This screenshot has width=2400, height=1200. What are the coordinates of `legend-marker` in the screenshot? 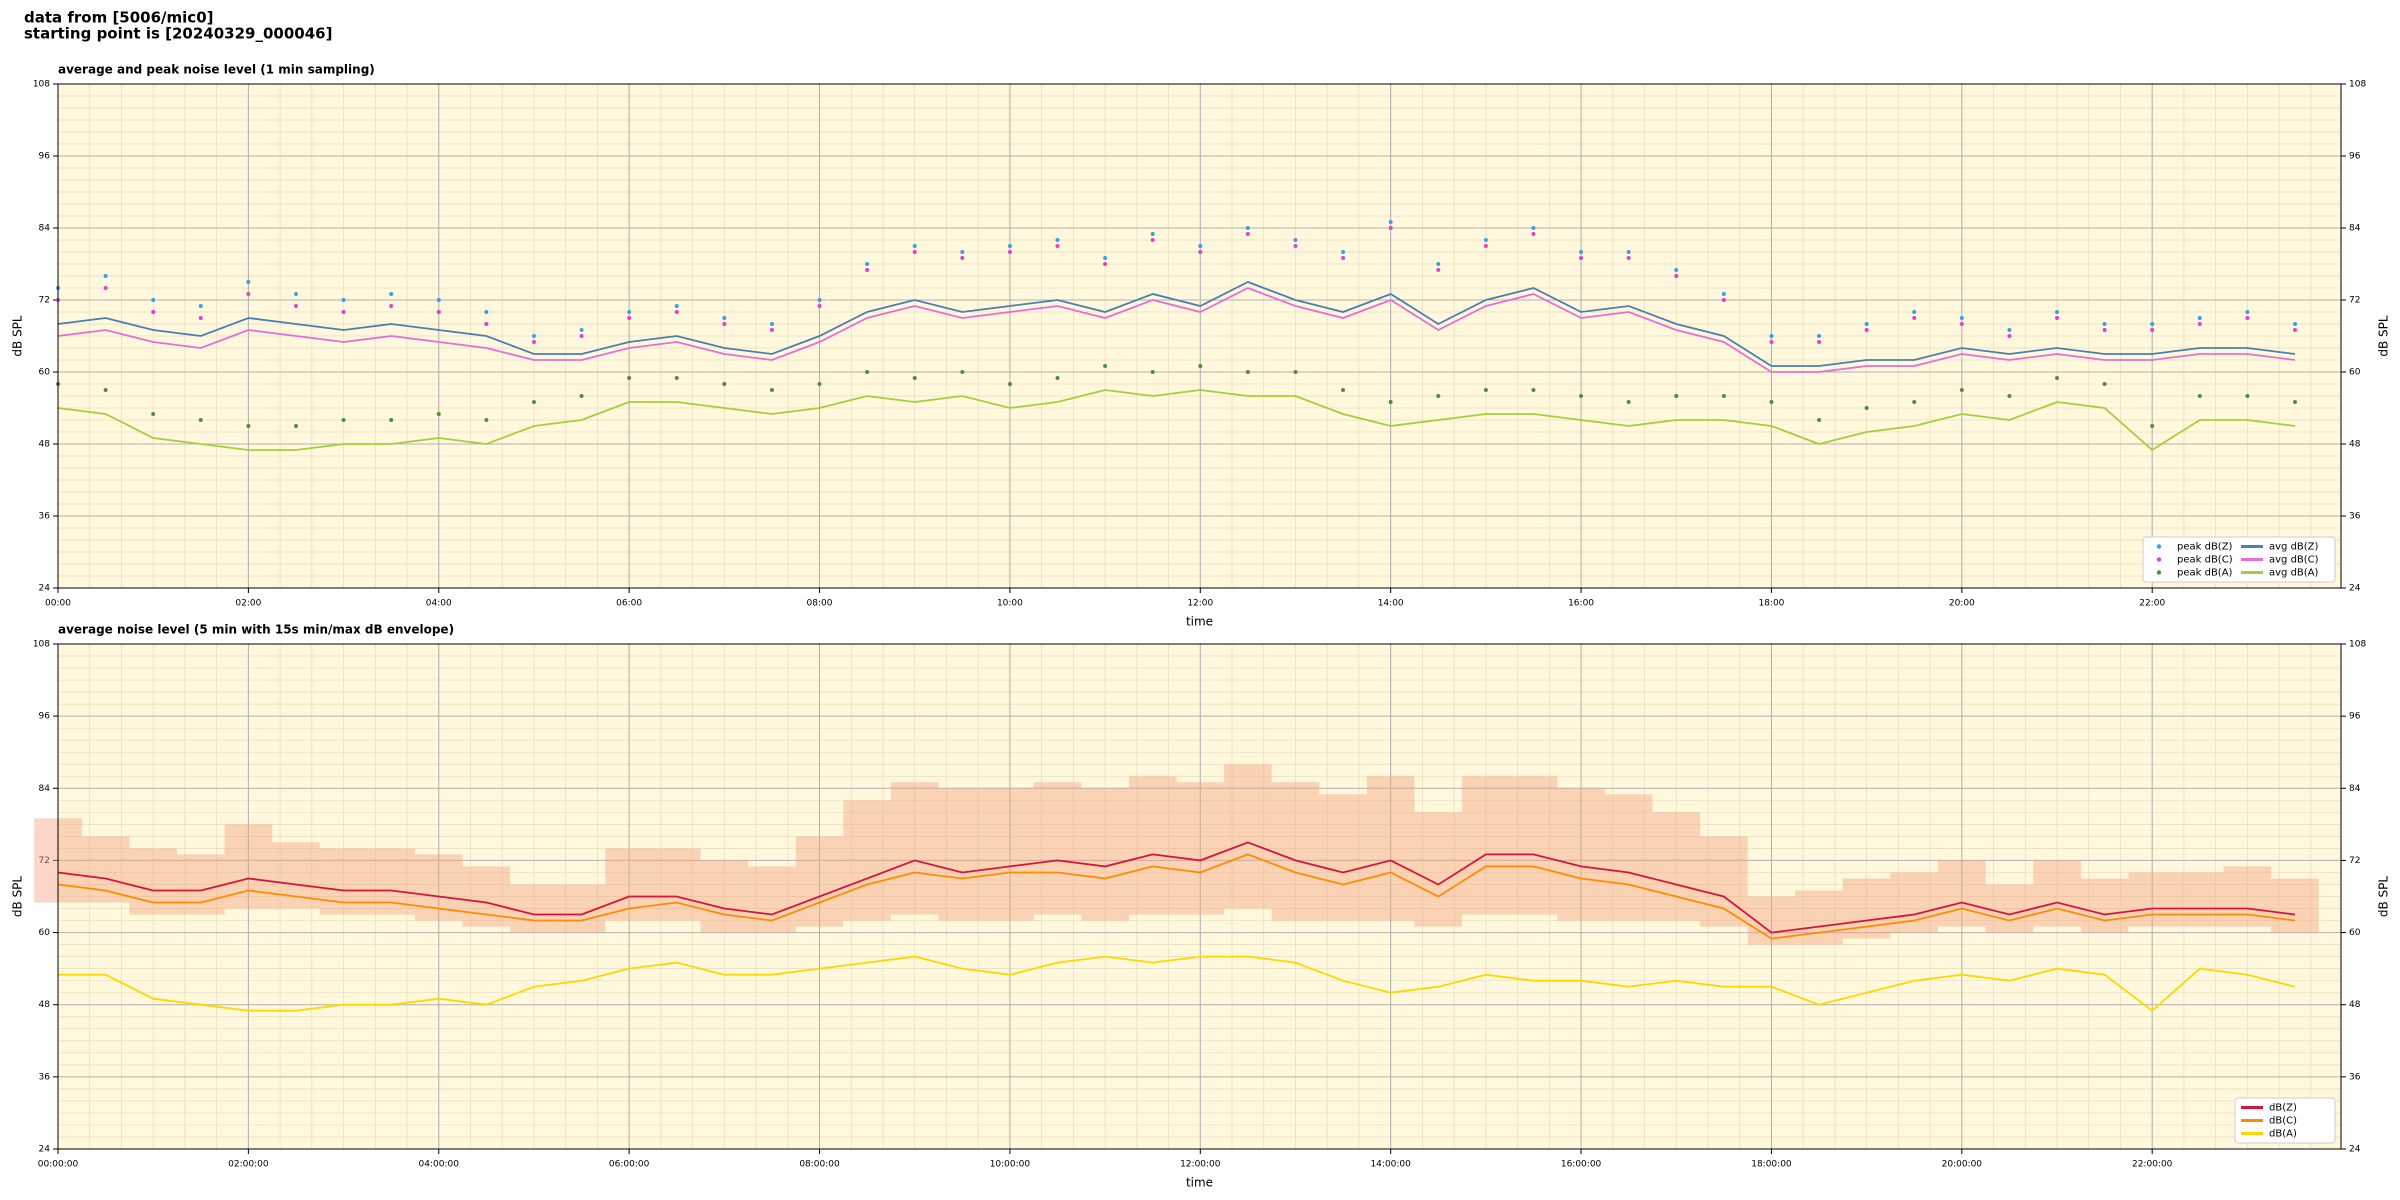 It's located at (2159, 572).